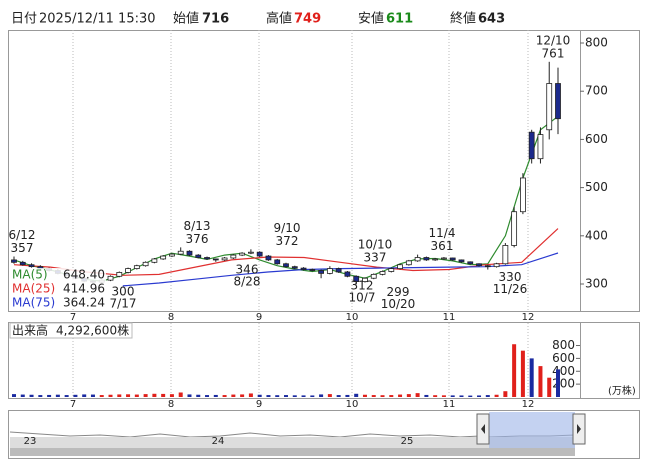 The image size is (653, 470). Describe the element at coordinates (171, 317) in the screenshot. I see `x-tick-label: 8` at that location.